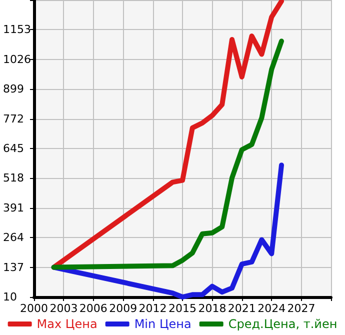  Describe the element at coordinates (13, 237) in the screenshot. I see `y-tick-label: 264` at that location.